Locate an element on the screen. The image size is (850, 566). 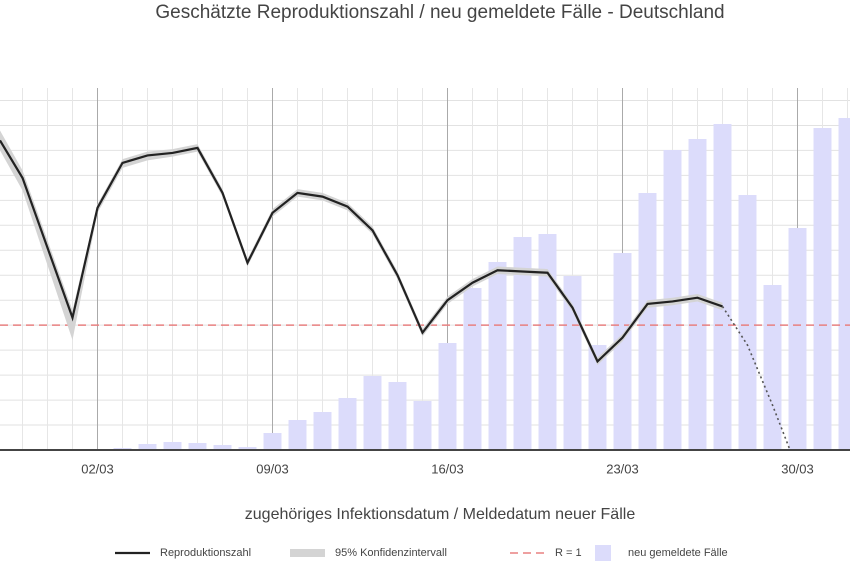
x-tick-label: 09/03 is located at coordinates (272, 468).